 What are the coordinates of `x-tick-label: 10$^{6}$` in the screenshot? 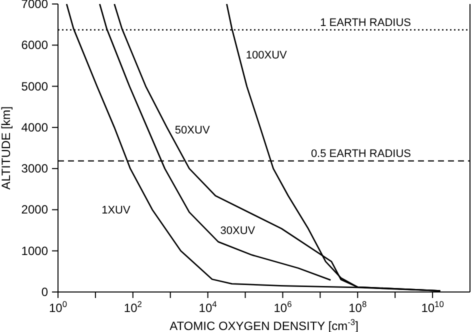 It's located at (283, 307).